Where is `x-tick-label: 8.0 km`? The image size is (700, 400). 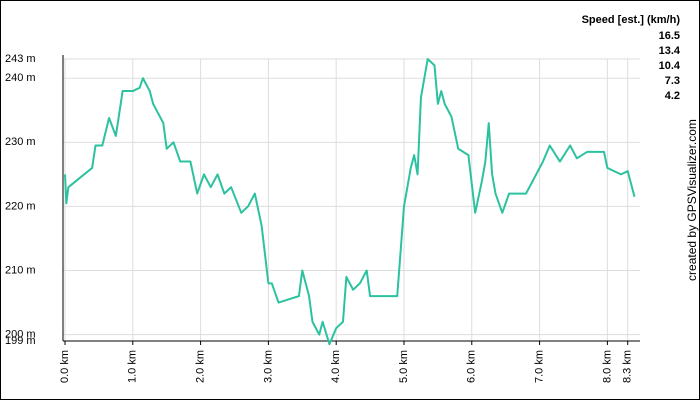 x-tick-label: 8.0 km is located at coordinates (607, 366).